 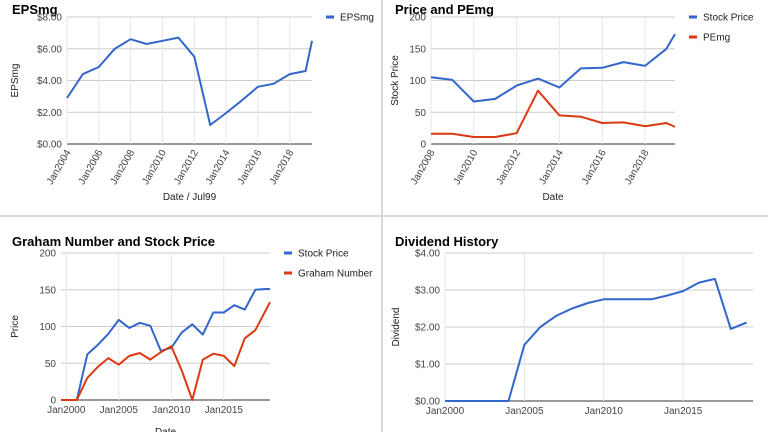 What do you see at coordinates (15, 81) in the screenshot?
I see `y-axis-label: EPSmg` at bounding box center [15, 81].